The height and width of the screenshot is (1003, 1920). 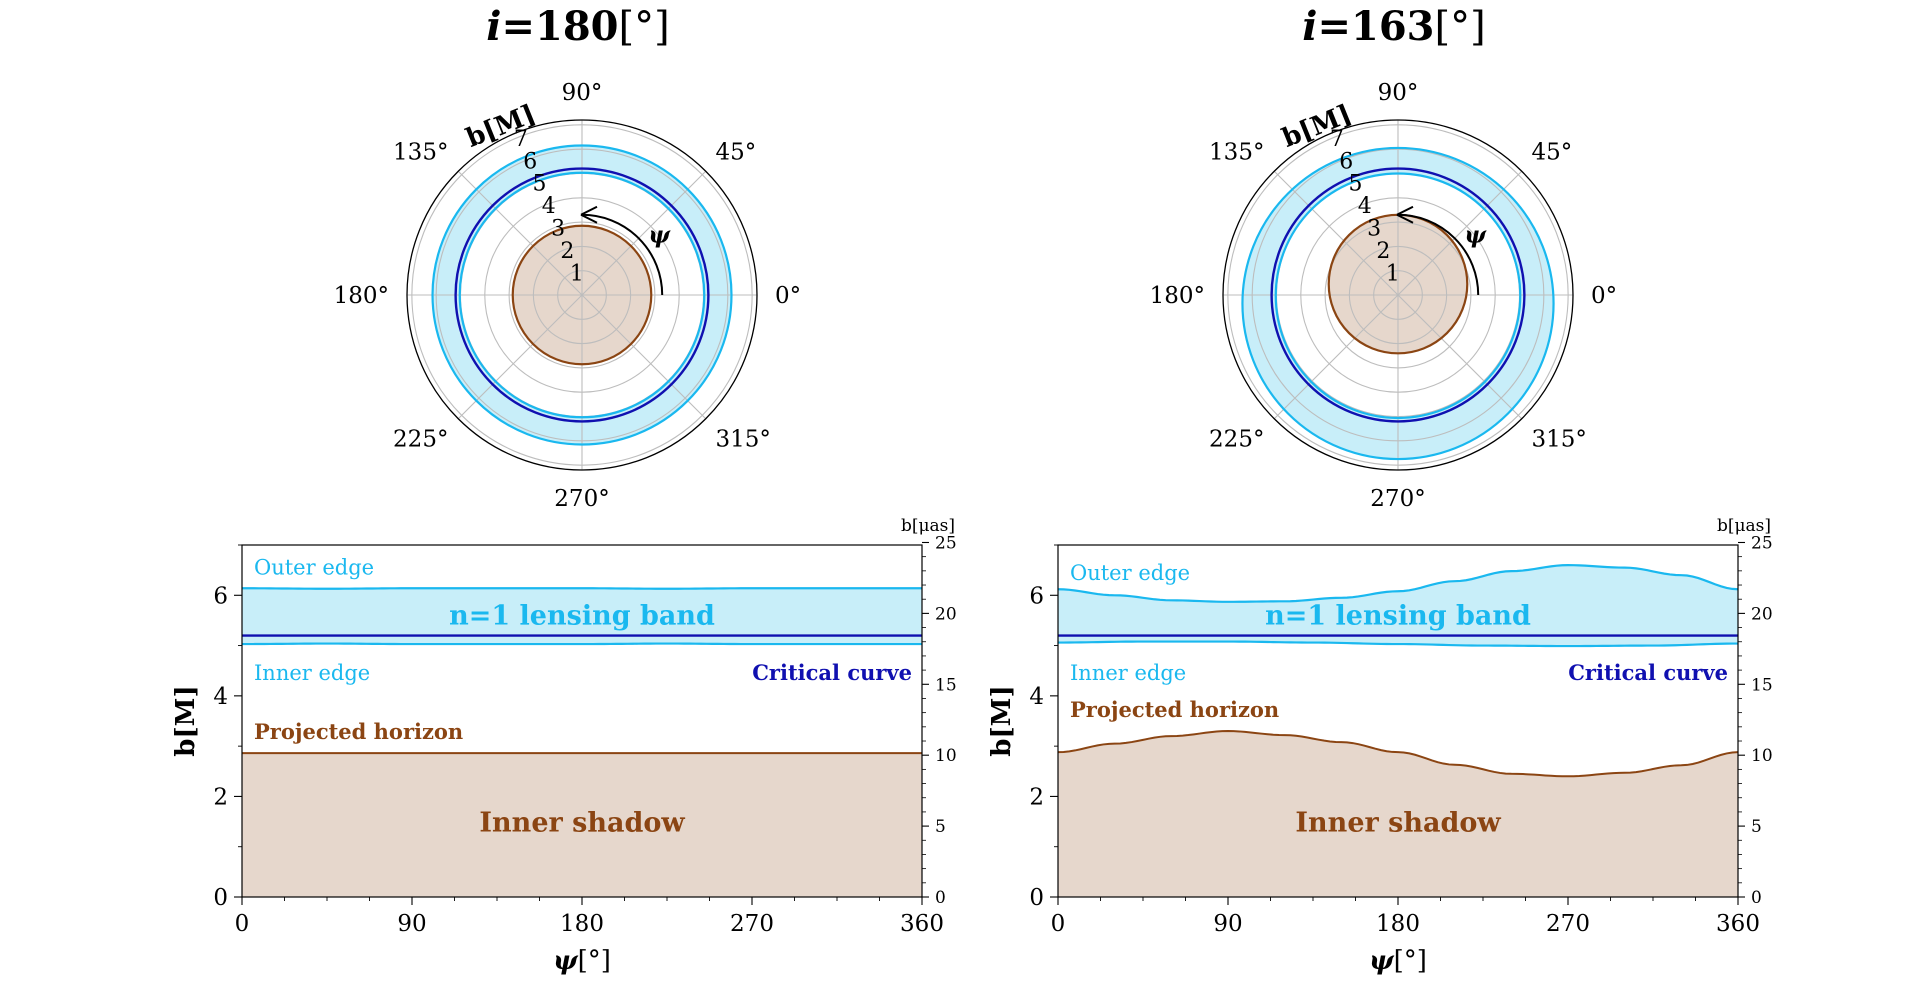 What do you see at coordinates (1398, 754) in the screenshot?
I see `projected-horizon-line` at bounding box center [1398, 754].